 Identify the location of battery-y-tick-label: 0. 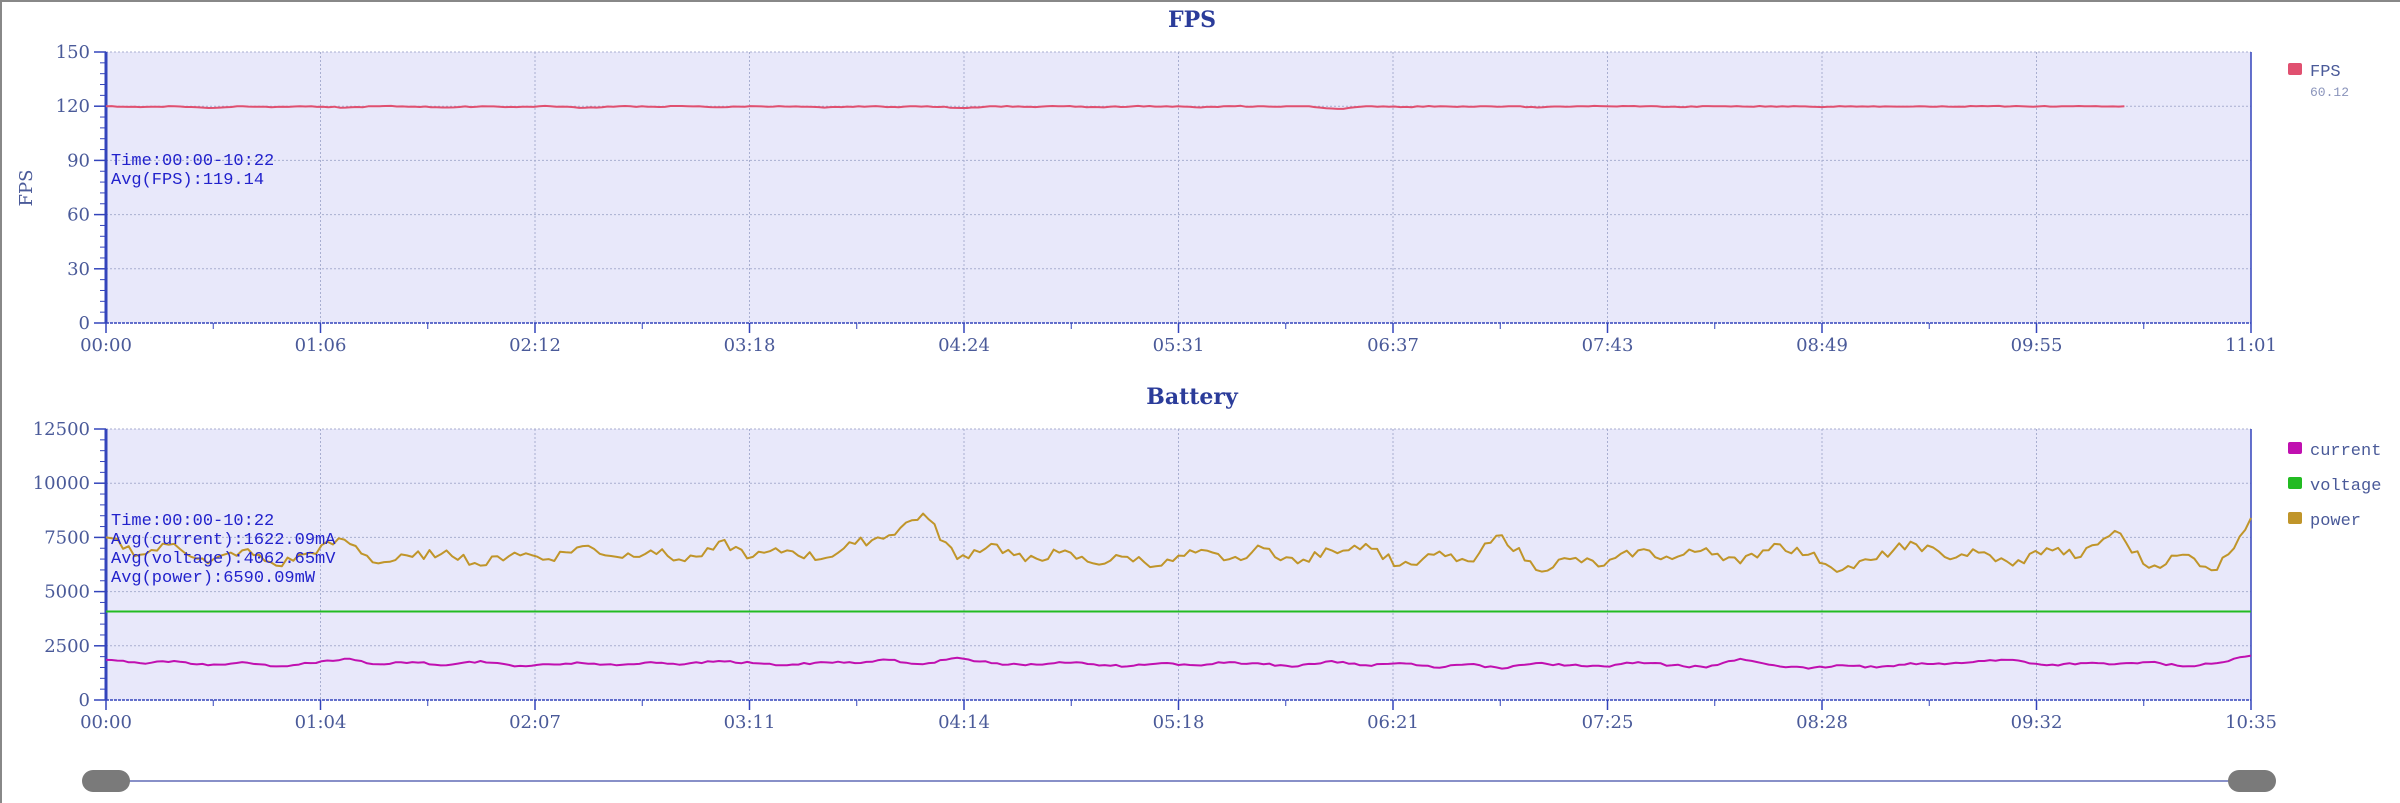
(84, 700).